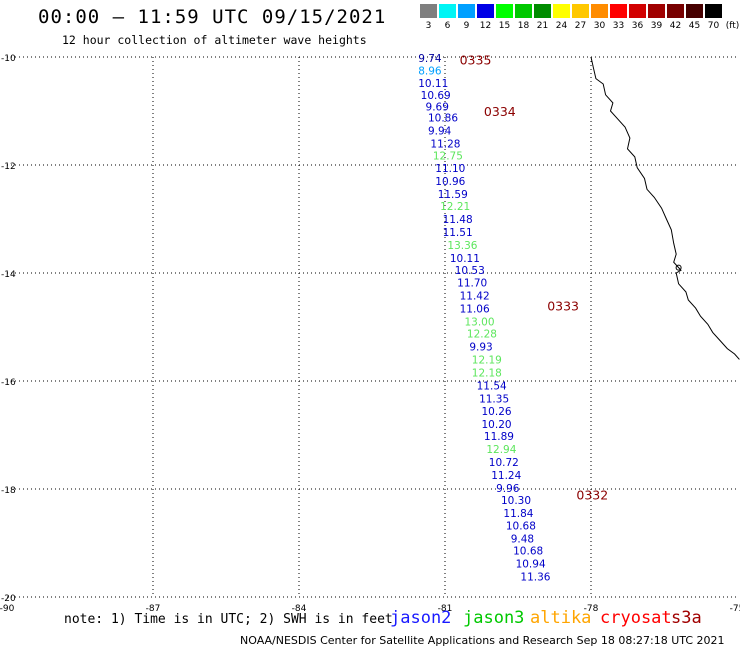  What do you see at coordinates (561, 618) in the screenshot?
I see `legend-item-altika: altika` at bounding box center [561, 618].